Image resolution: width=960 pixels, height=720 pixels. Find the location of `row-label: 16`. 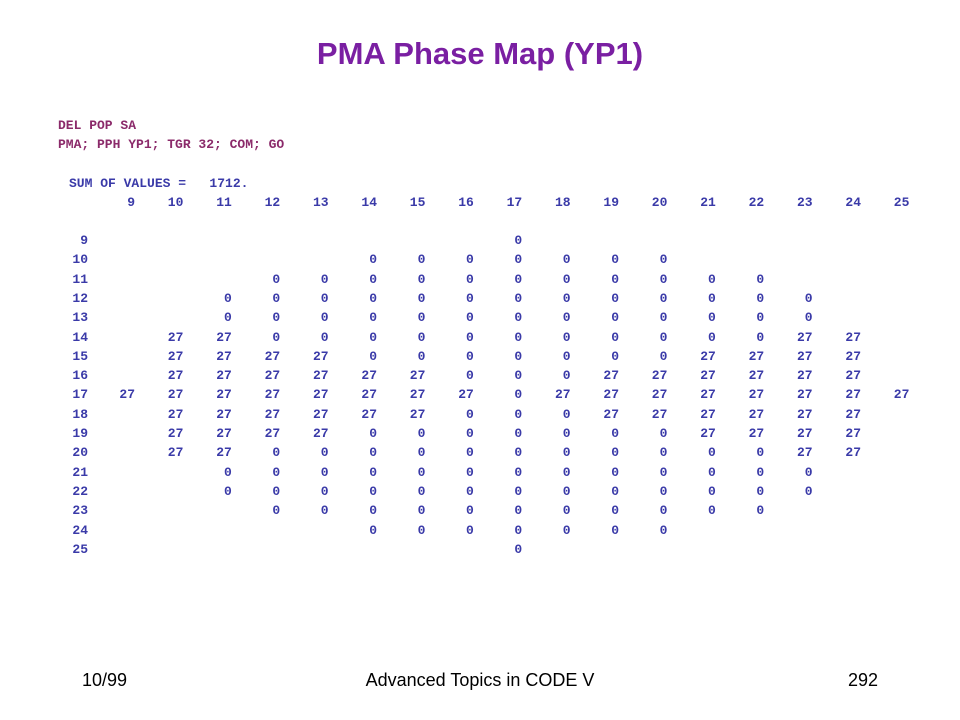

row-label: 16 is located at coordinates (80, 376).